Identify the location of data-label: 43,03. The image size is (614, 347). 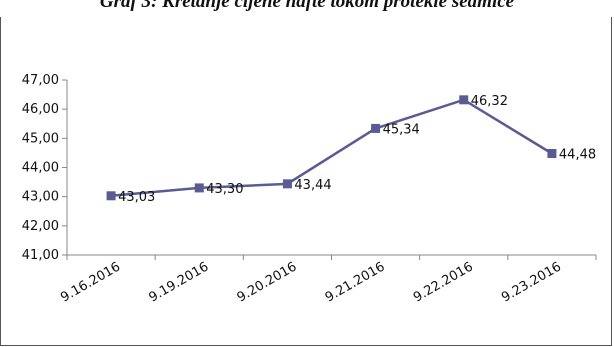
(136, 197).